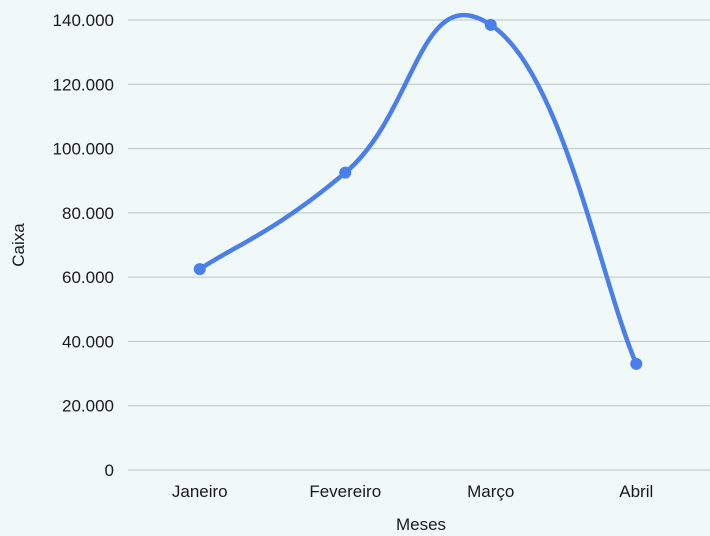 The image size is (710, 536). I want to click on y-tick-label: 140.000, so click(83, 20).